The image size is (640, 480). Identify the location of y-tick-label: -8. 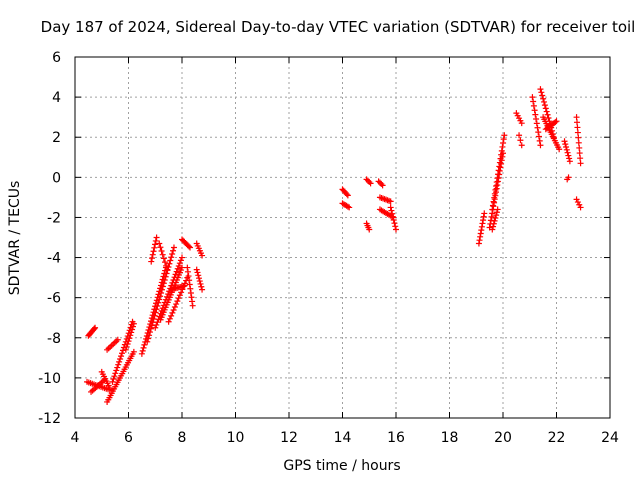
(54, 339).